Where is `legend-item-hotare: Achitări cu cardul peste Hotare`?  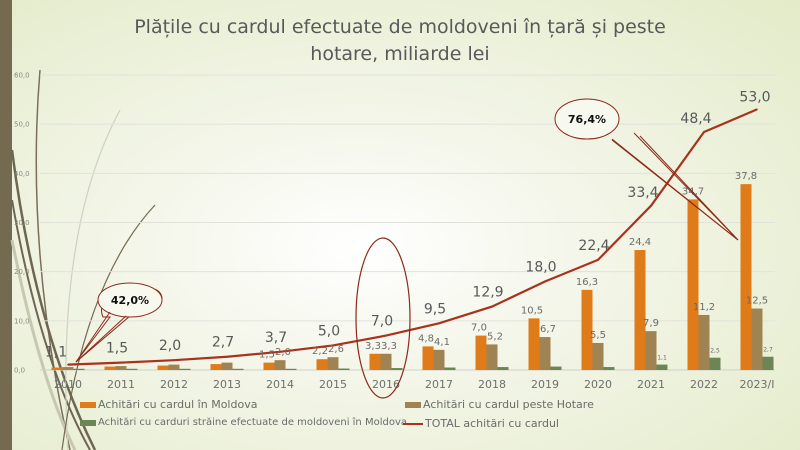 legend-item-hotare: Achitări cu cardul peste Hotare is located at coordinates (499, 404).